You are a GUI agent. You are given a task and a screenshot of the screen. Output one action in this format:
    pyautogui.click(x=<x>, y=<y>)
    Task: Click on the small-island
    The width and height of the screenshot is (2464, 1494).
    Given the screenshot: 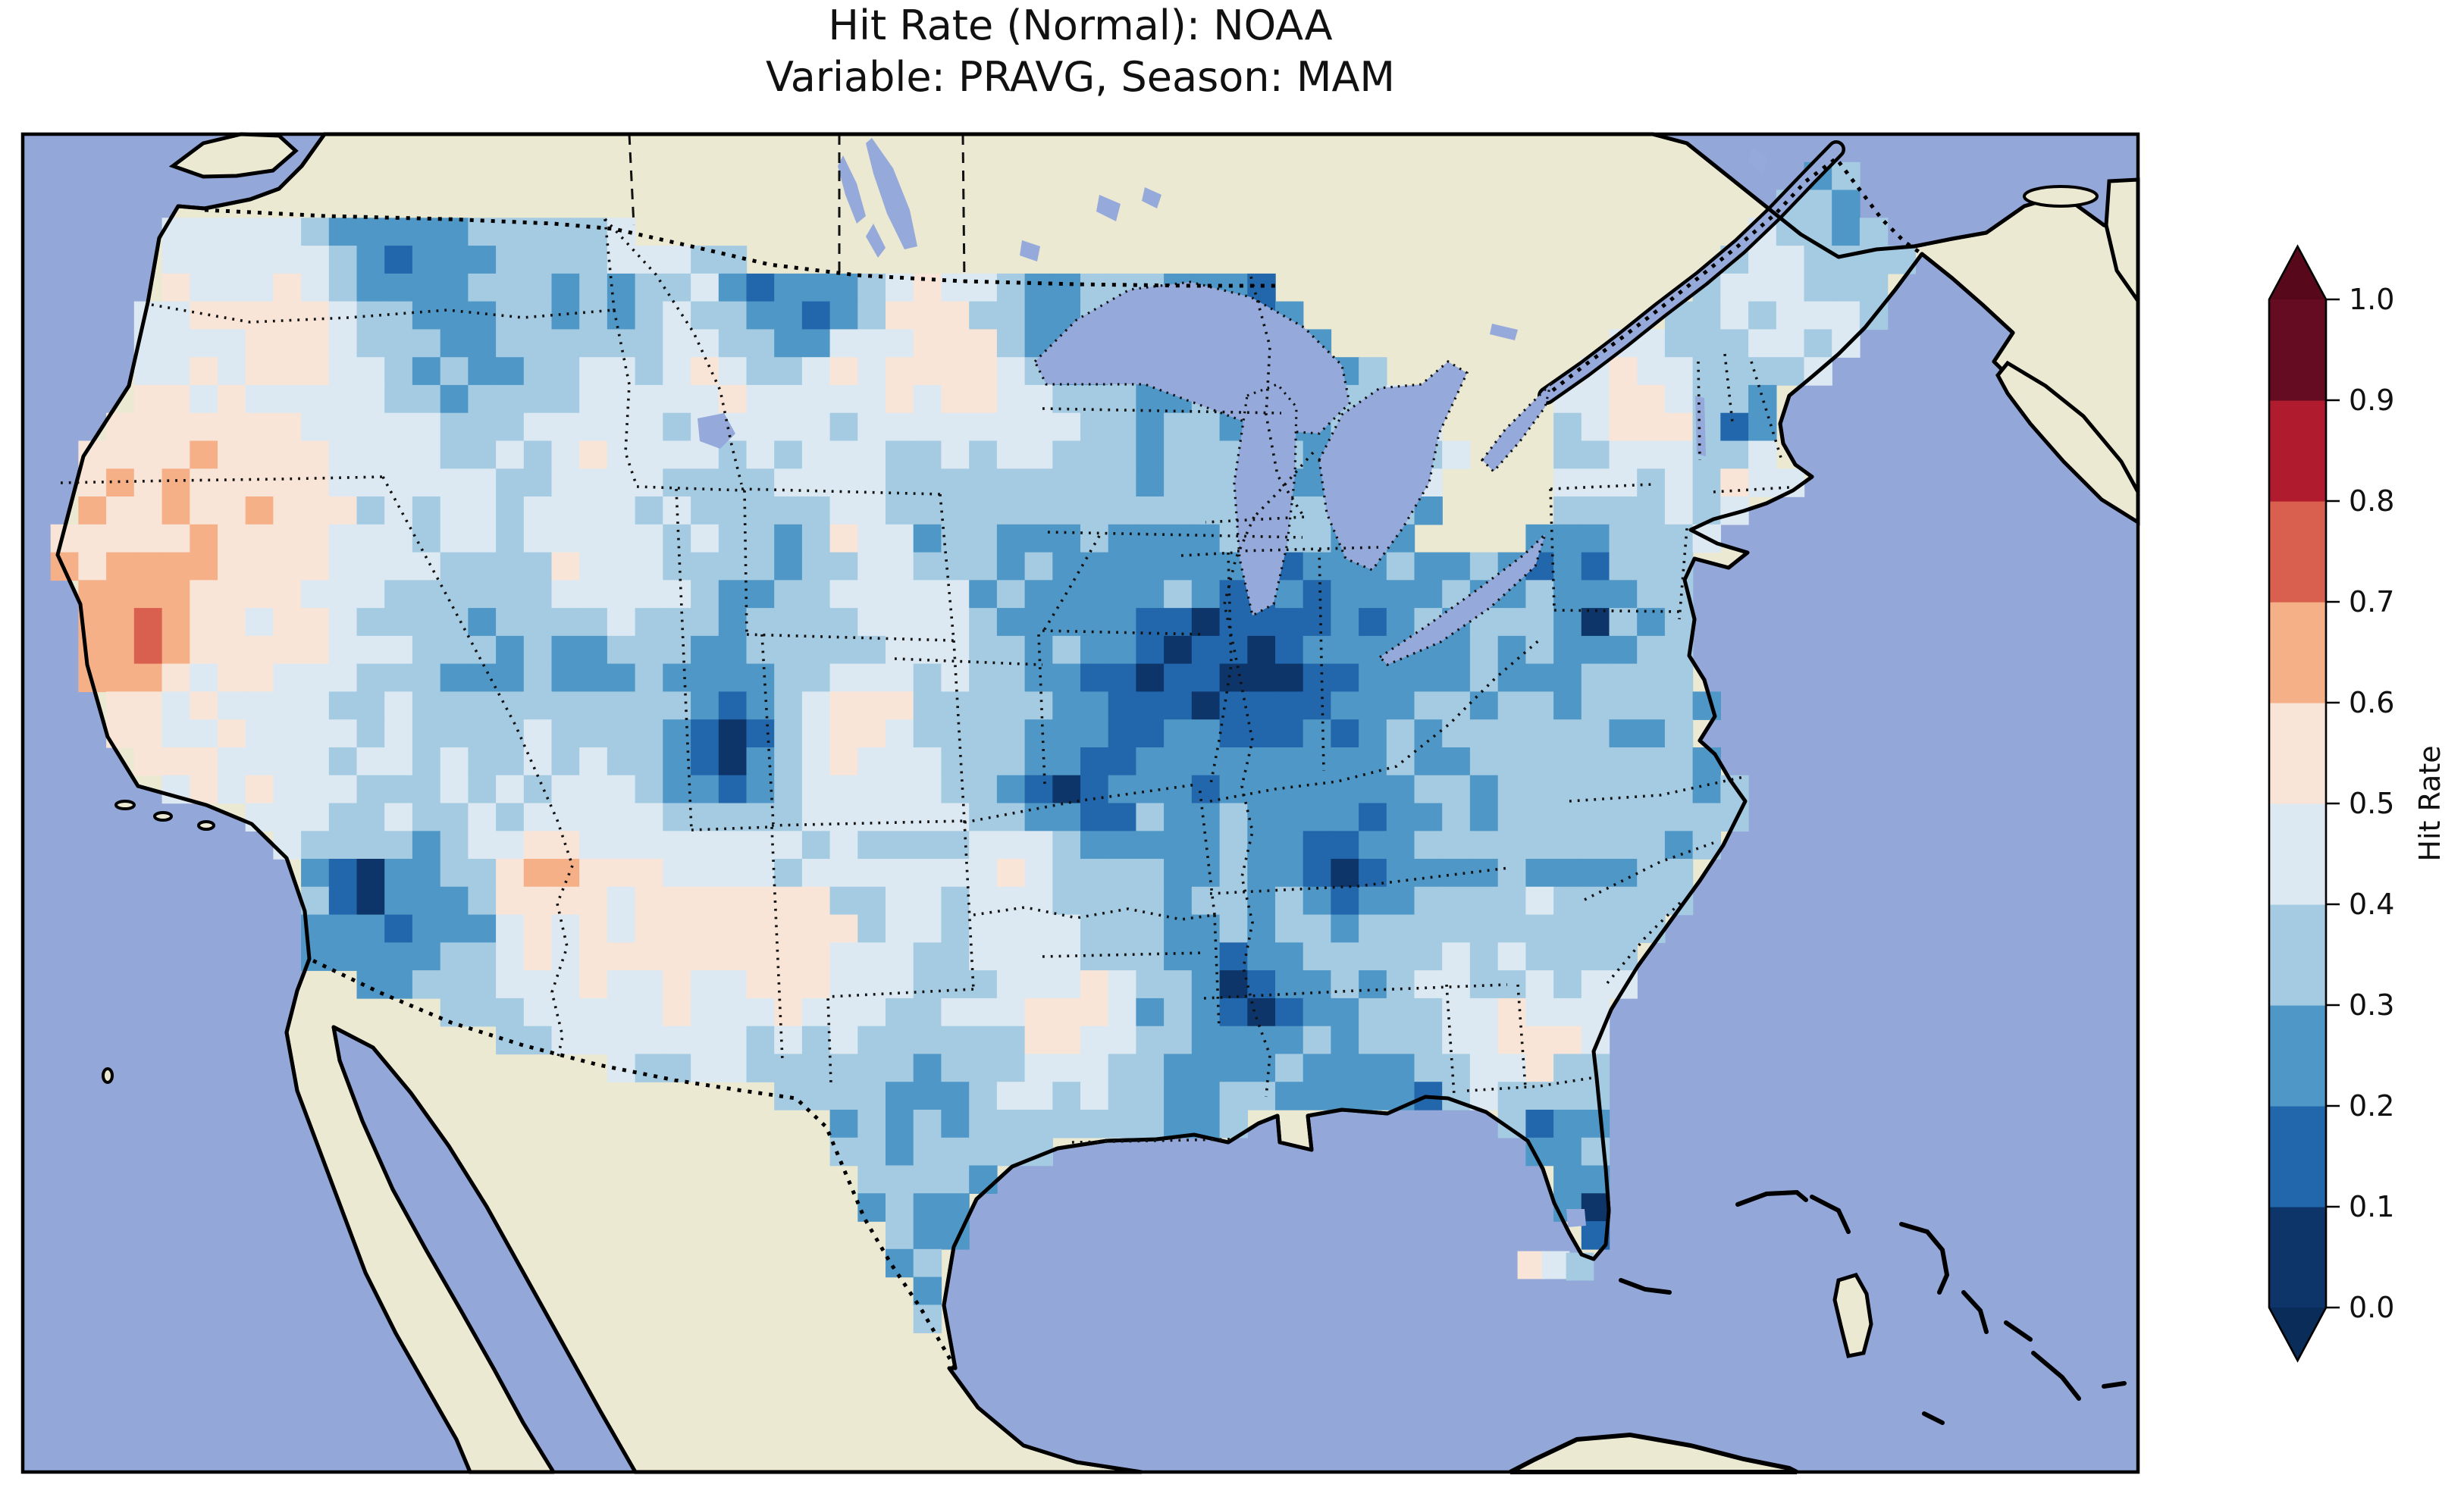 What is the action you would take?
    pyautogui.click(x=108, y=1075)
    